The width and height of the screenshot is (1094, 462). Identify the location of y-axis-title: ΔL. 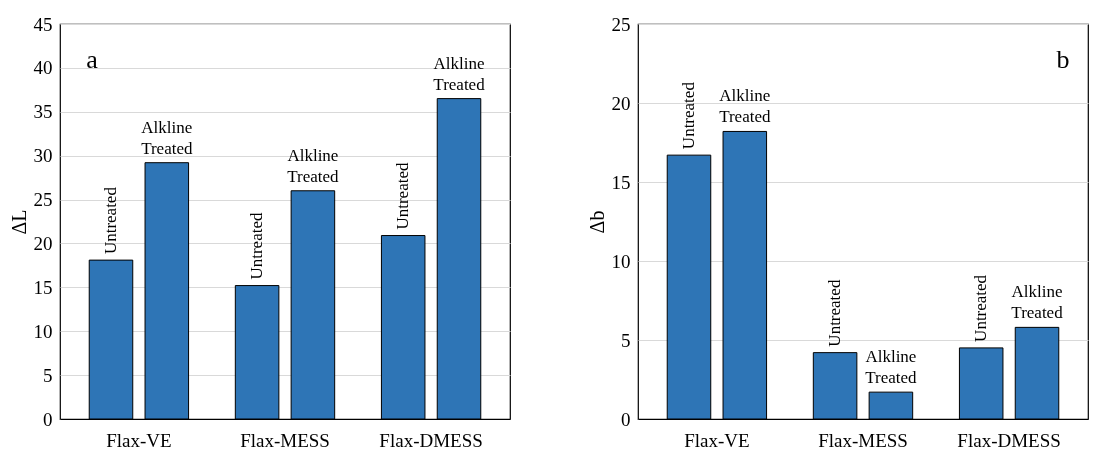
(18, 222).